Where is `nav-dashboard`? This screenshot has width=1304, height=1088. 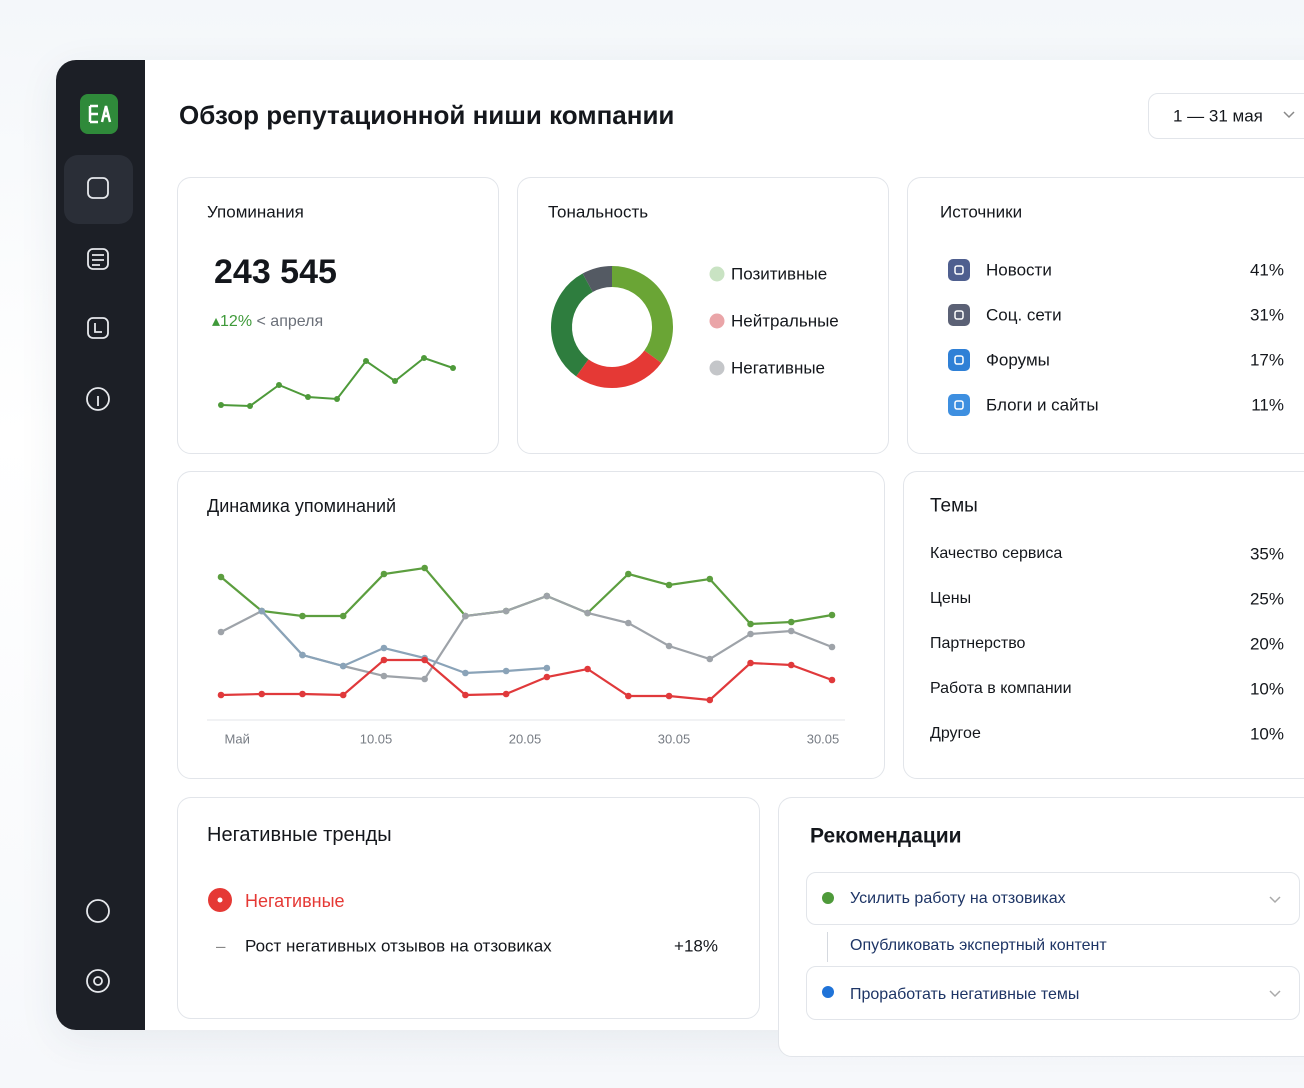
nav-dashboard is located at coordinates (98, 188).